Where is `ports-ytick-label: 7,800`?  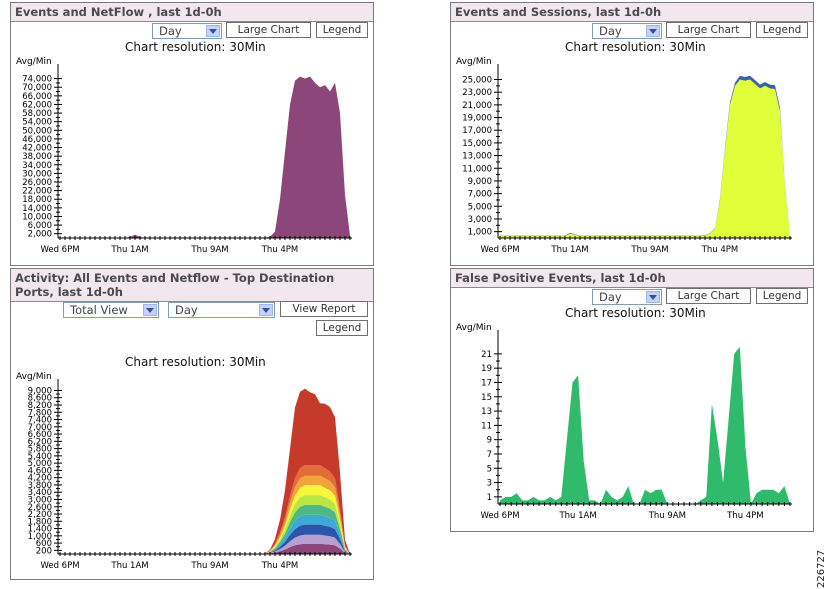
ports-ytick-label: 7,800 is located at coordinates (40, 413).